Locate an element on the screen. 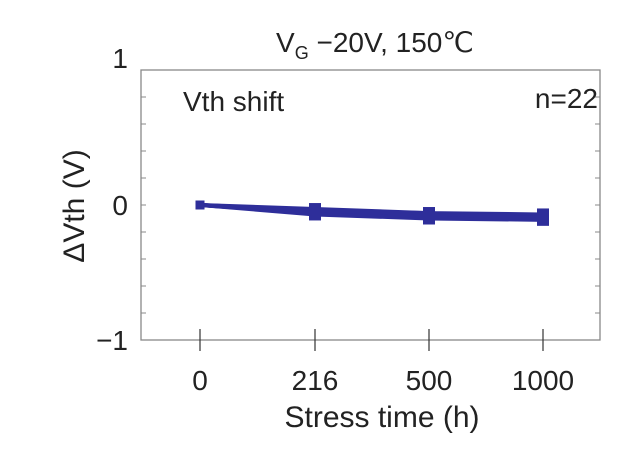 The width and height of the screenshot is (641, 449). title-subscript: G is located at coordinates (302, 53).